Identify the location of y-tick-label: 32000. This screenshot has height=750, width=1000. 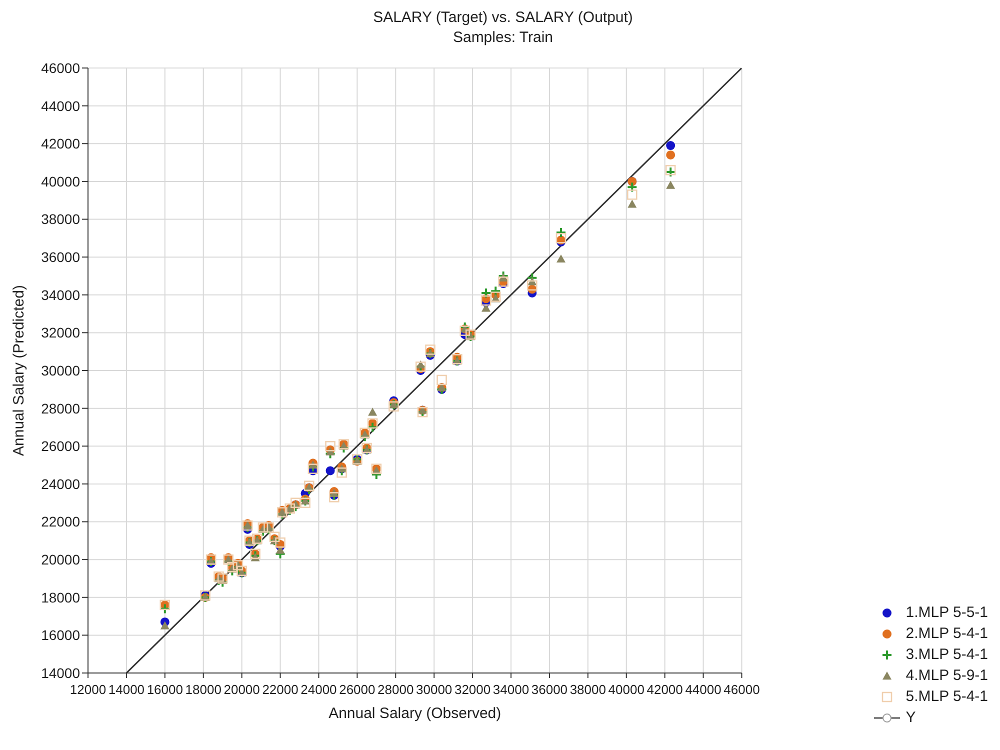
(60, 332).